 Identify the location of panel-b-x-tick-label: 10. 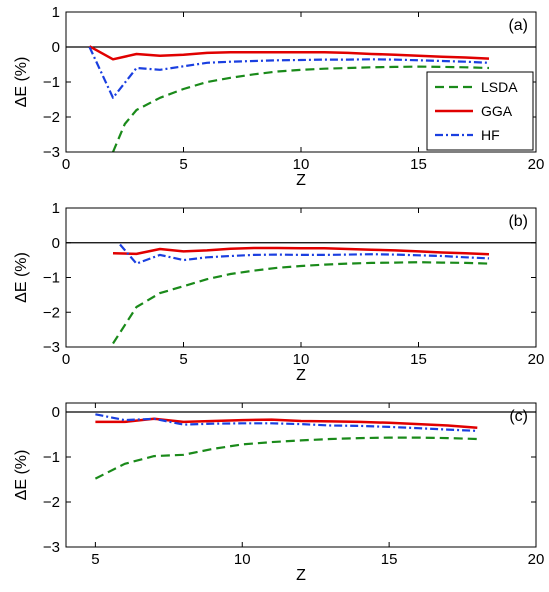
(301, 359).